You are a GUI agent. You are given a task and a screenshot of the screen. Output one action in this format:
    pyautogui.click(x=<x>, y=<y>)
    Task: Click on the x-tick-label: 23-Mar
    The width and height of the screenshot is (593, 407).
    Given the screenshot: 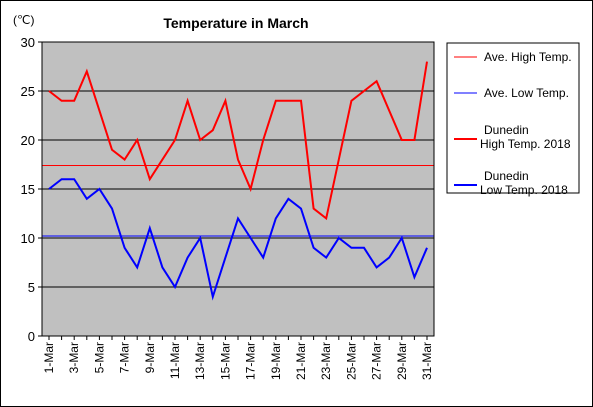 What is the action you would take?
    pyautogui.click(x=326, y=361)
    